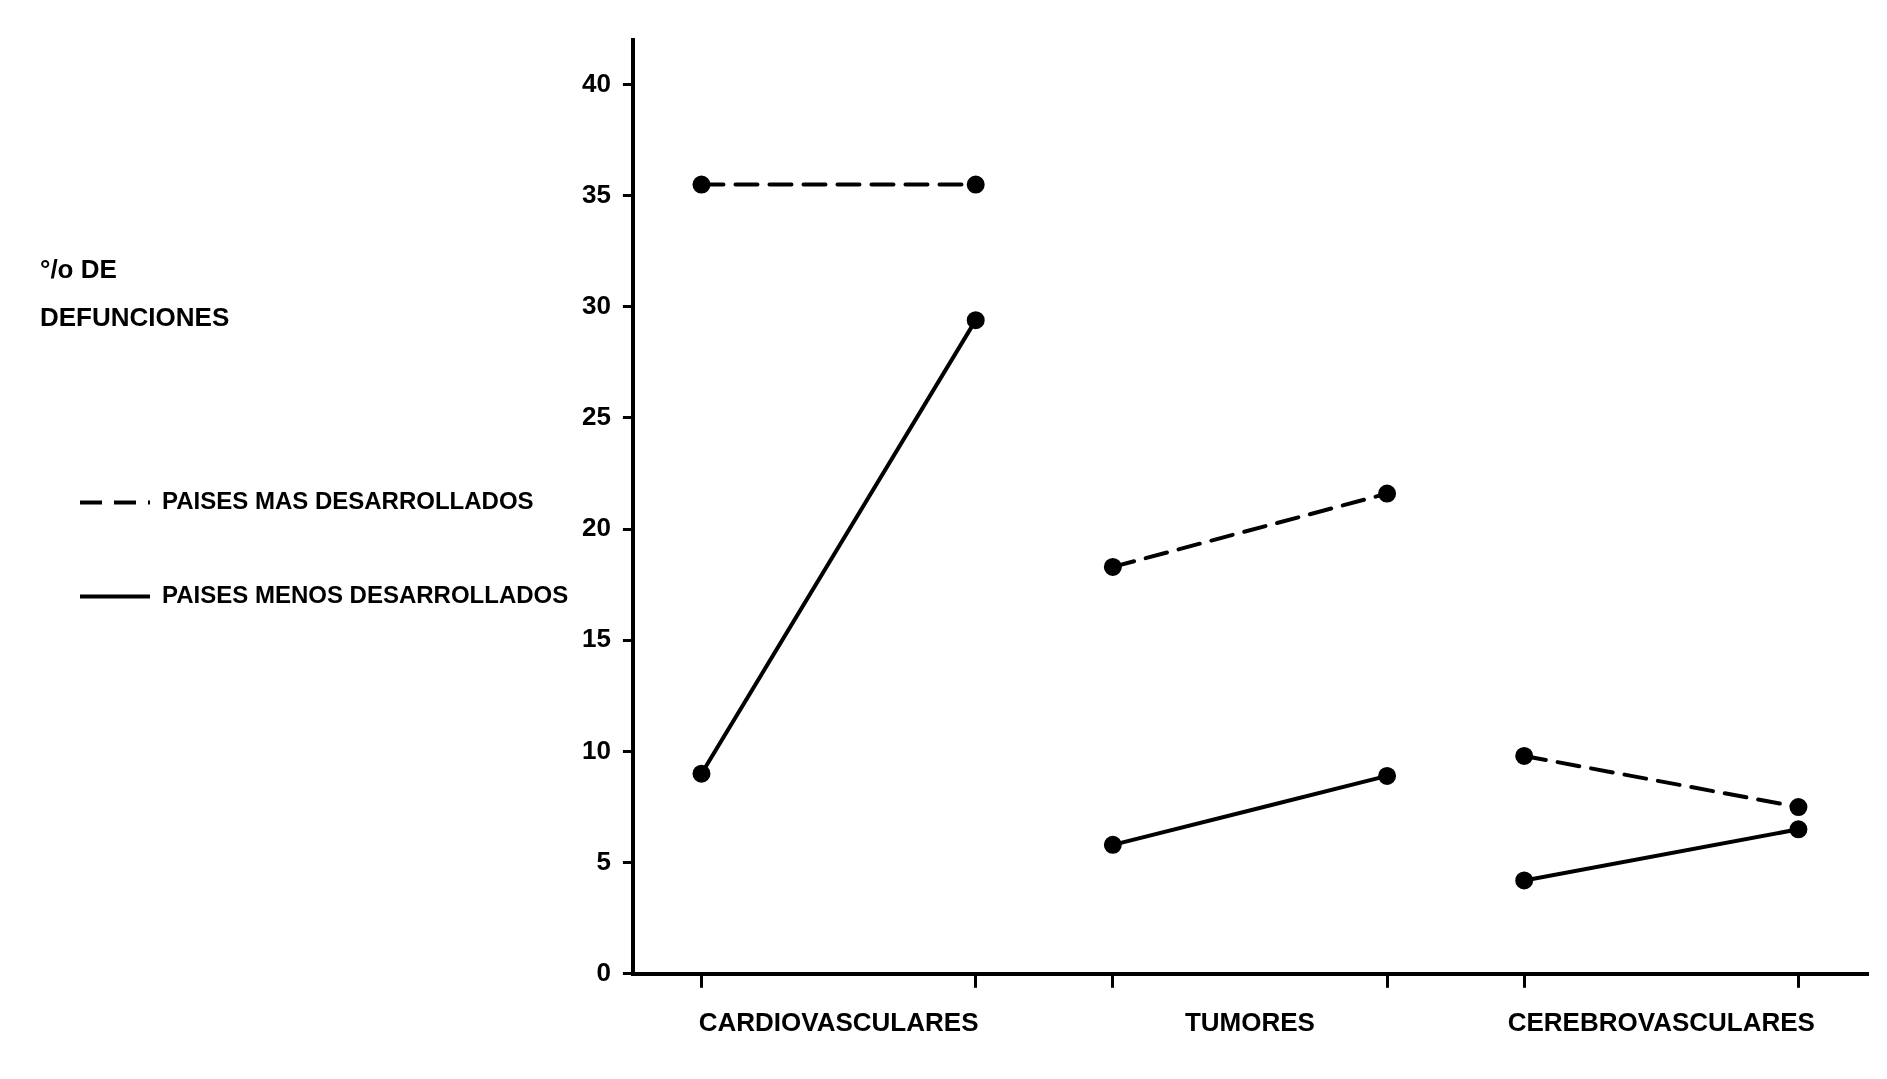 The image size is (1887, 1079). What do you see at coordinates (135, 293) in the screenshot?
I see `text: °/o DE DEFUNCIONES` at bounding box center [135, 293].